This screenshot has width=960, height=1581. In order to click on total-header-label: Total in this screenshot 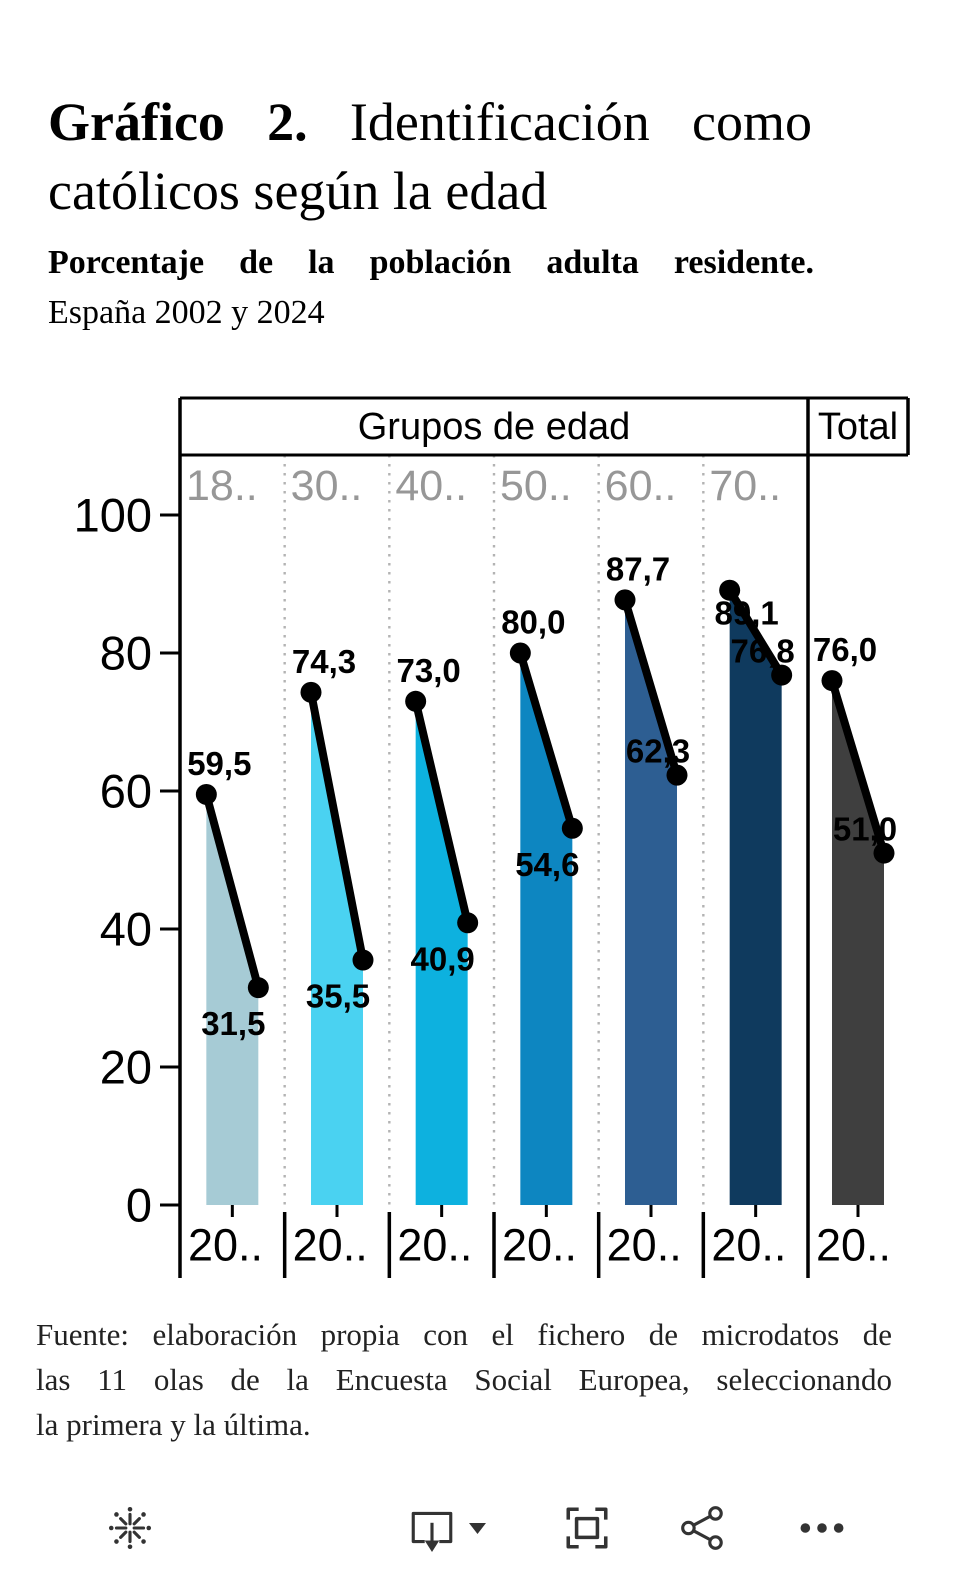, I will do `click(858, 427)`.